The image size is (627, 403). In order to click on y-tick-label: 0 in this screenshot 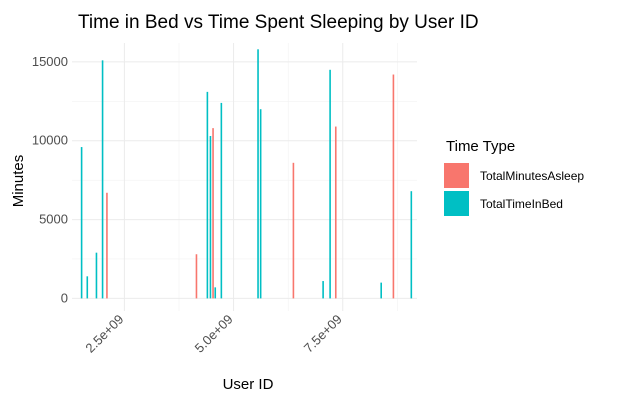, I will do `click(64, 297)`.